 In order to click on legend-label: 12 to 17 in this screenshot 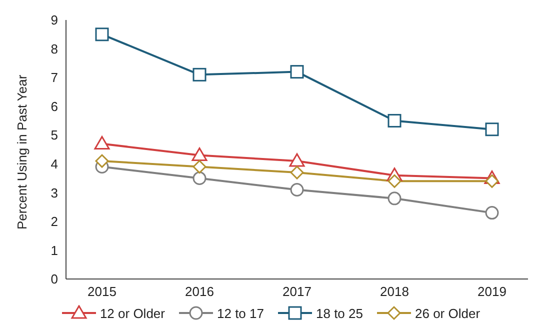, I will do `click(240, 313)`.